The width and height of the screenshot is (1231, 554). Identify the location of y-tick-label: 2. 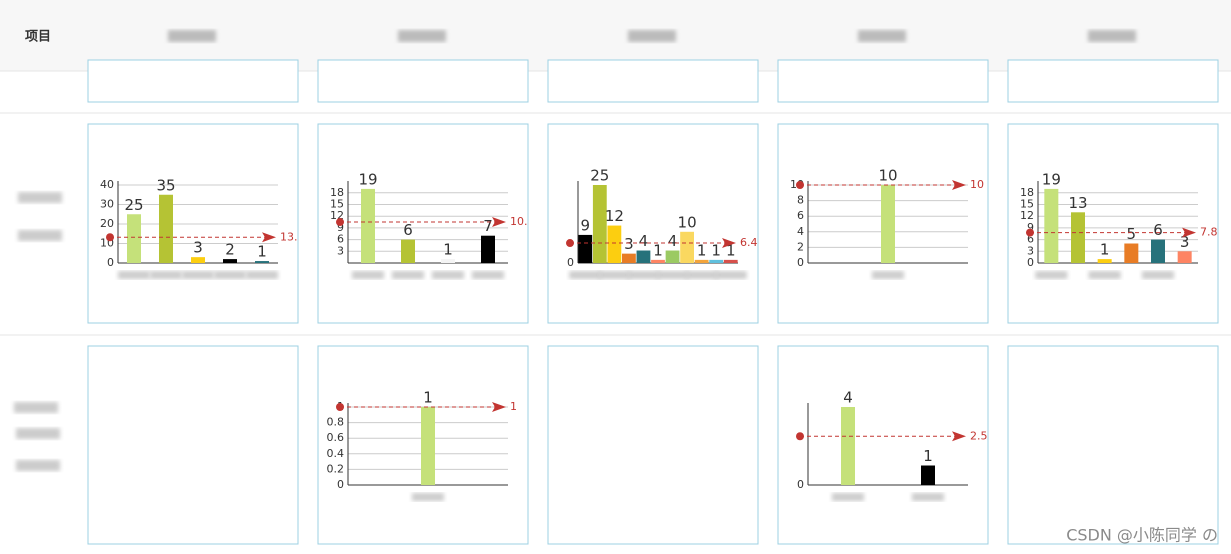
(800, 246).